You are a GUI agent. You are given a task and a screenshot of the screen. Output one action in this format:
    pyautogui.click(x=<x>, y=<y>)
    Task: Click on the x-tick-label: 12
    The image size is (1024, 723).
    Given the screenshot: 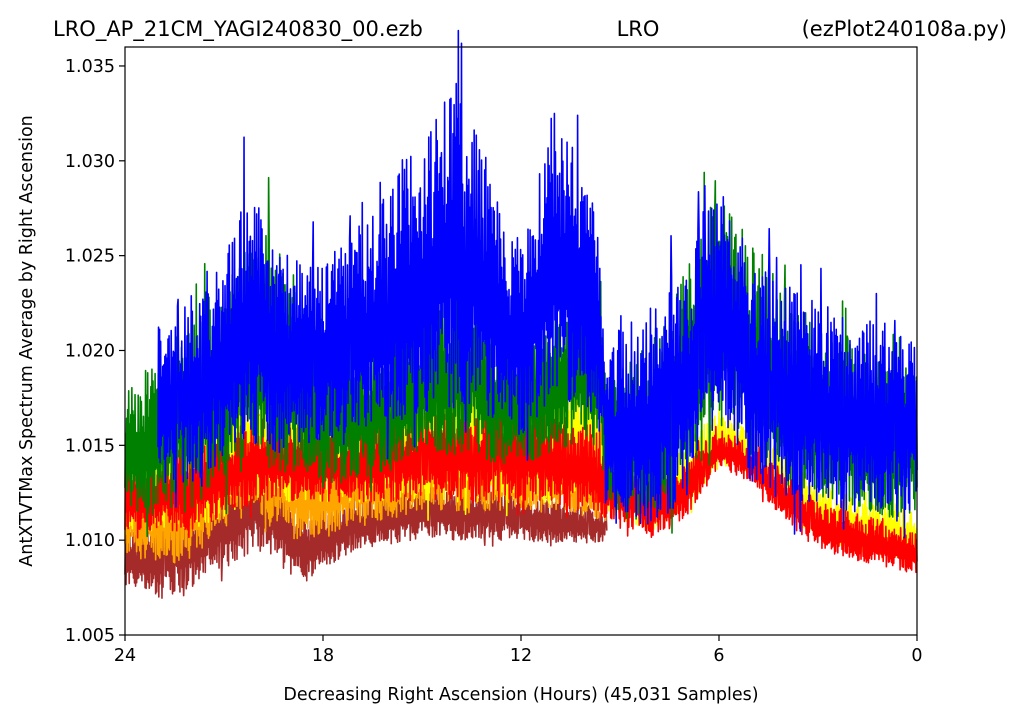 What is the action you would take?
    pyautogui.click(x=521, y=656)
    